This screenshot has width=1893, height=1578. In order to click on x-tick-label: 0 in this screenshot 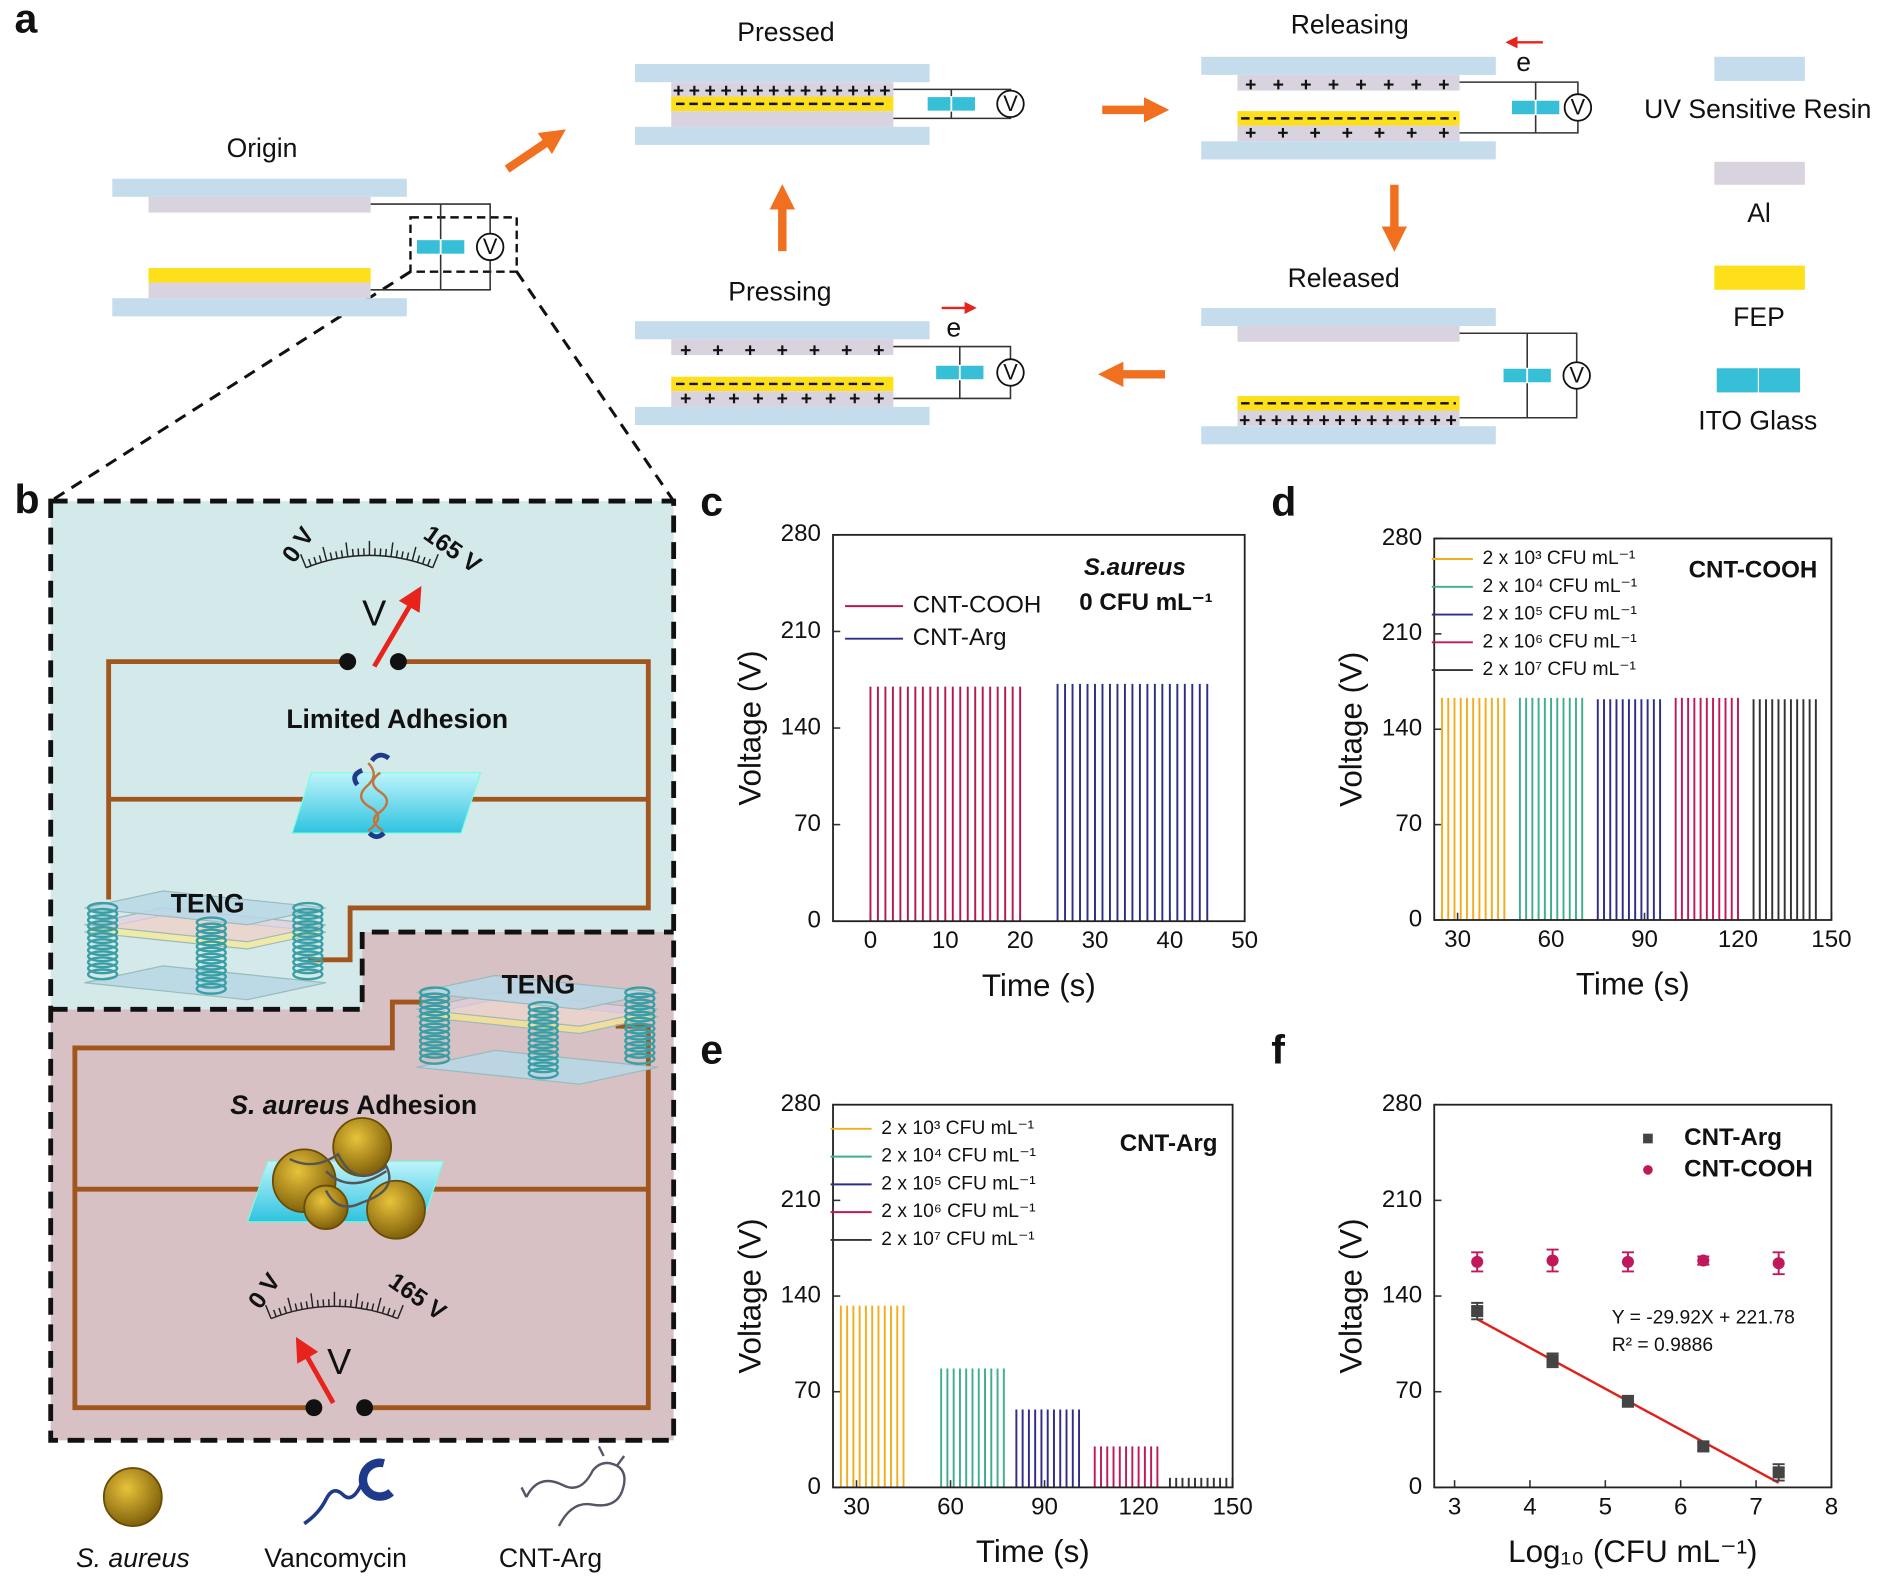, I will do `click(870, 940)`.